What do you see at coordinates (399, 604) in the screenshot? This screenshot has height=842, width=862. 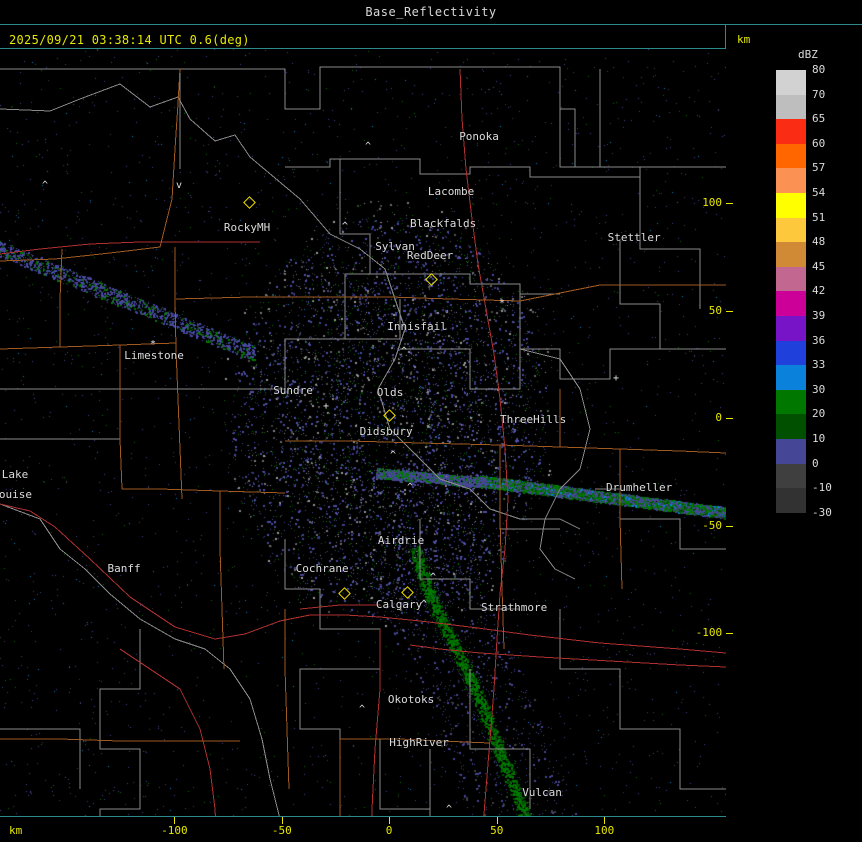 I see `city-label: Calgary` at bounding box center [399, 604].